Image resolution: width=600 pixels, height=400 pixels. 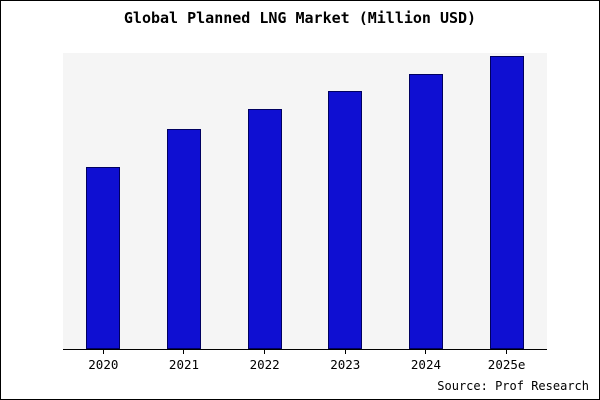 I want to click on bar-2023, so click(x=345, y=220).